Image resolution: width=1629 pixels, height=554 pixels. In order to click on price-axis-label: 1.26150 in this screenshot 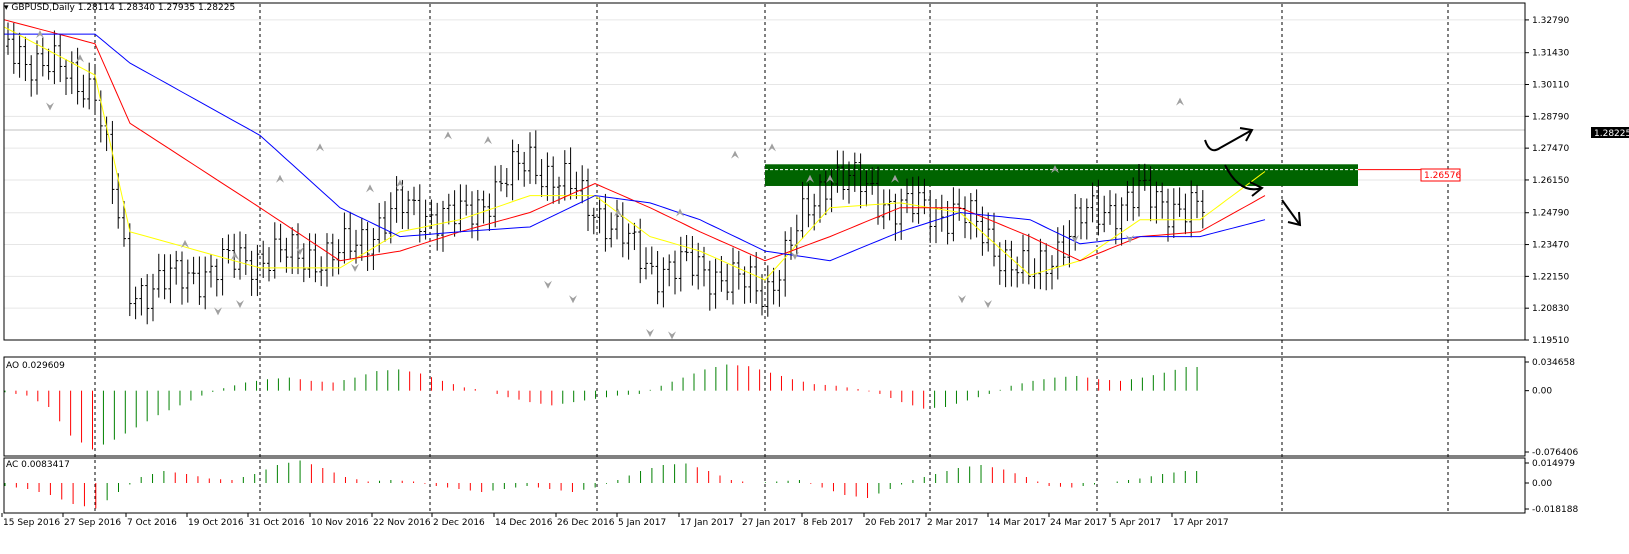, I will do `click(1550, 181)`.